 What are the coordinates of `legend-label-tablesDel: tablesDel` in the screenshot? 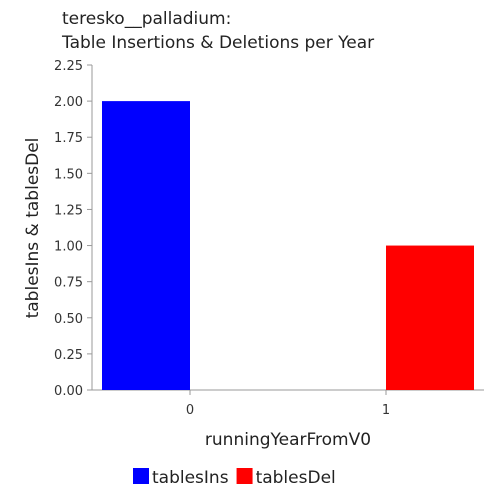 It's located at (296, 478).